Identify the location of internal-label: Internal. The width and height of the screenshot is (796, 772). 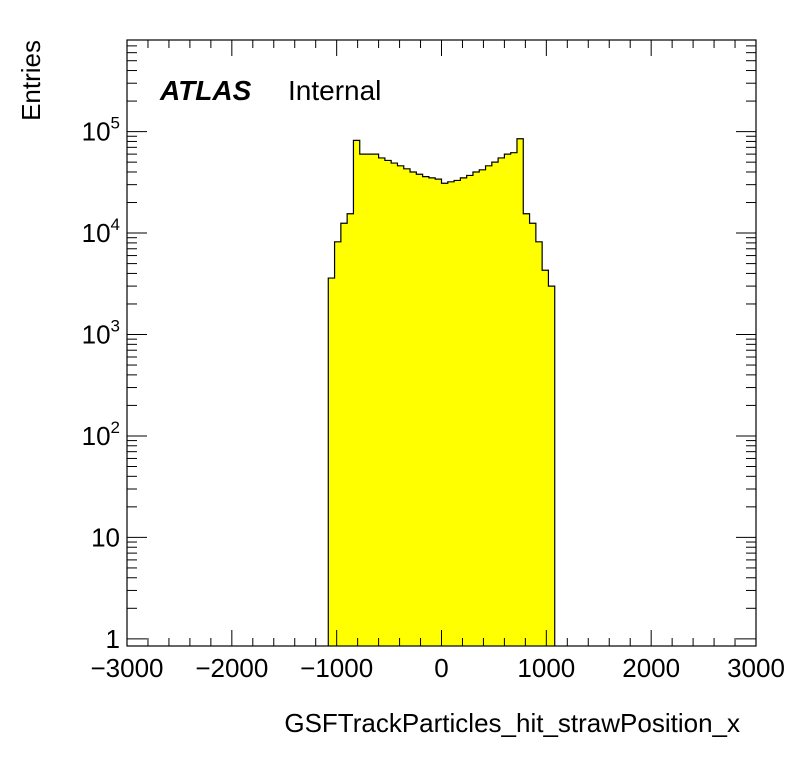
(334, 90).